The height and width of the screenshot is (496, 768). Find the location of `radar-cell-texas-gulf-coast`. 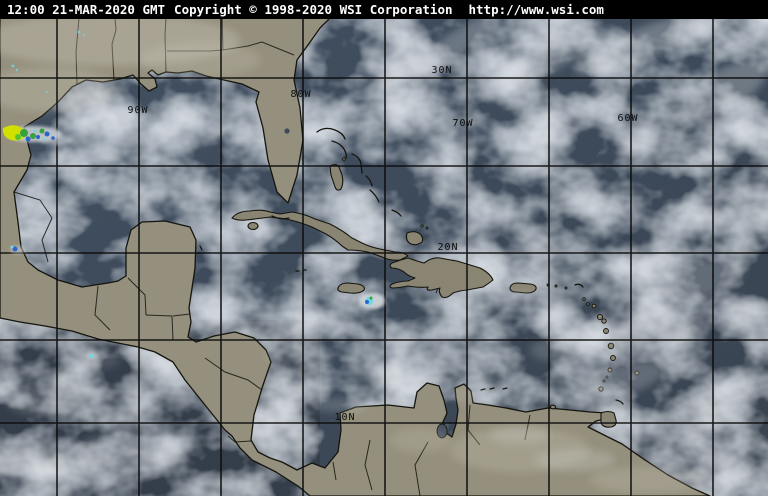

radar-cell-texas-gulf-coast is located at coordinates (37, 135).